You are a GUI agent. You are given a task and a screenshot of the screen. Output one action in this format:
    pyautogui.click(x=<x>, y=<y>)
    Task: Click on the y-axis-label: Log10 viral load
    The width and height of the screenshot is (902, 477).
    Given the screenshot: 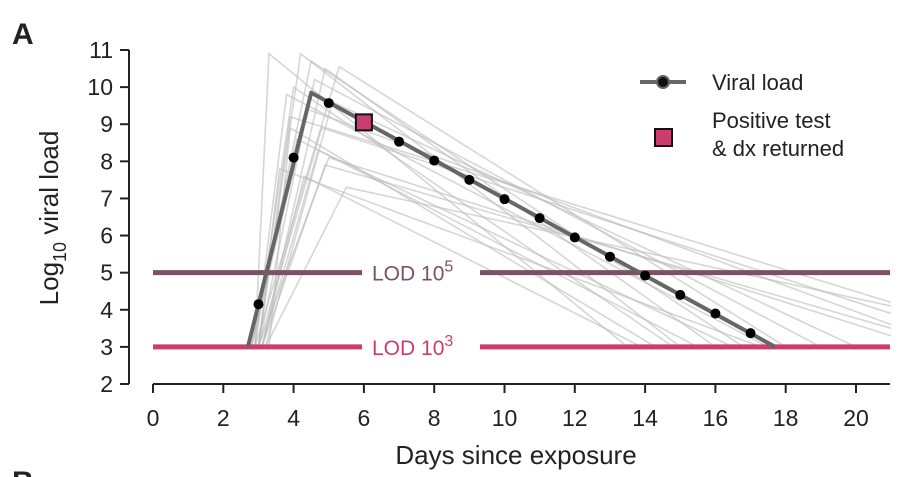 What is the action you would take?
    pyautogui.click(x=52, y=218)
    